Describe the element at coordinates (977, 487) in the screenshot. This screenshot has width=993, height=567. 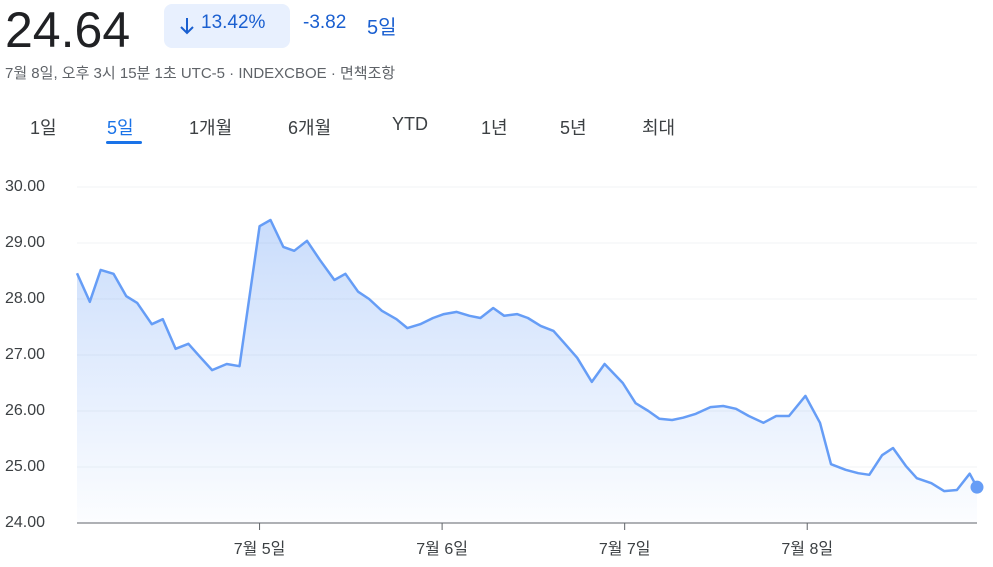
I see `last-point` at that location.